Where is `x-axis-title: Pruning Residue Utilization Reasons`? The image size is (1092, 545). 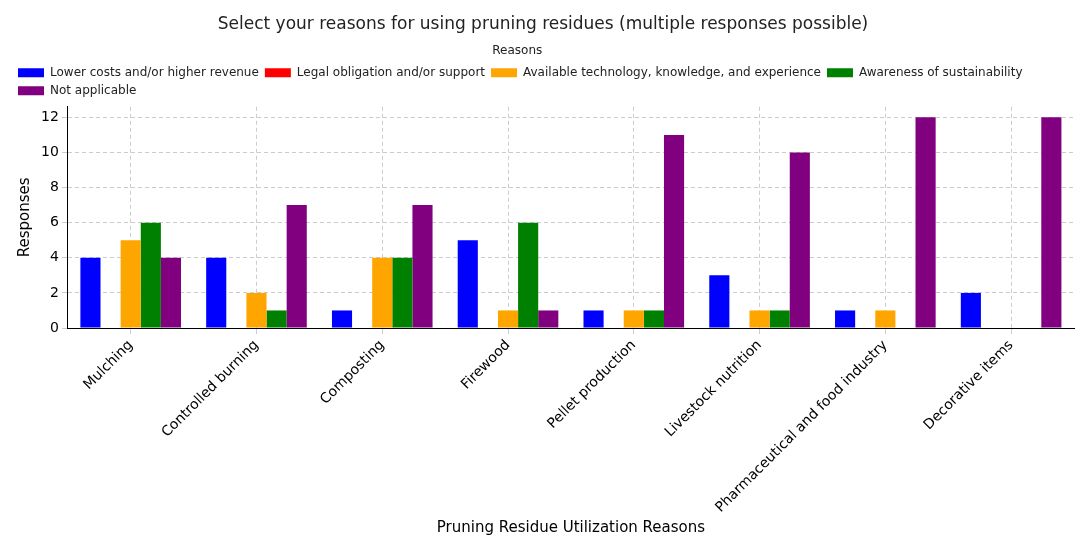 x-axis-title: Pruning Residue Utilization Reasons is located at coordinates (571, 526).